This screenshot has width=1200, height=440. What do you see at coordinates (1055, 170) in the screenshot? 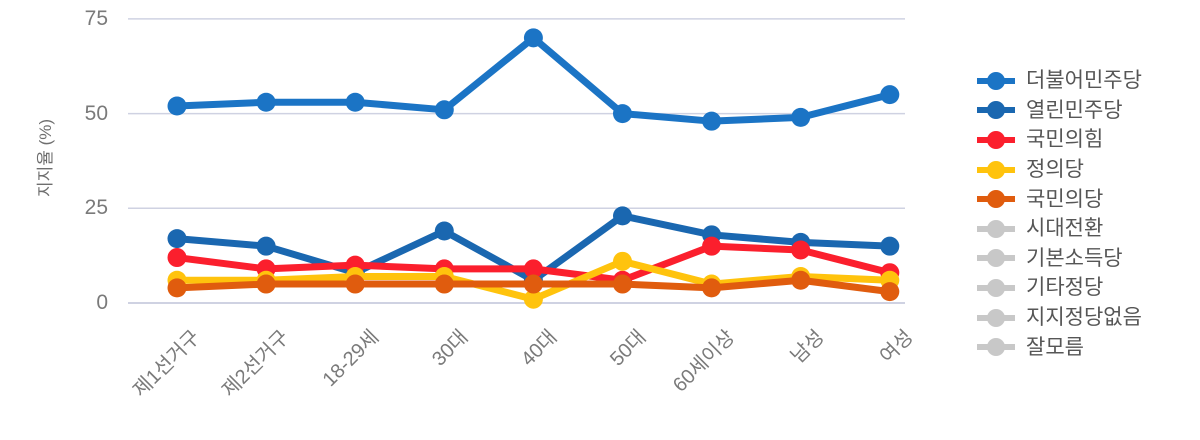
I see `legend-label-3: 정의당` at bounding box center [1055, 170].